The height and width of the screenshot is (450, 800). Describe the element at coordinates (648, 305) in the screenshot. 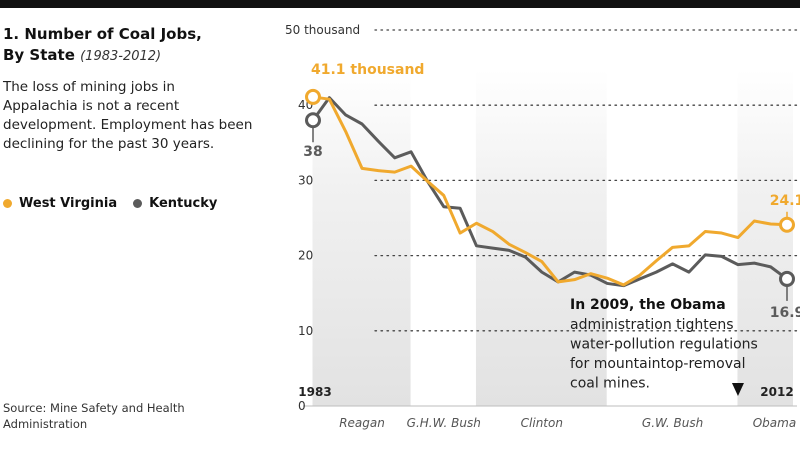

I see `callout-heading: In 2009, the Obama` at that location.